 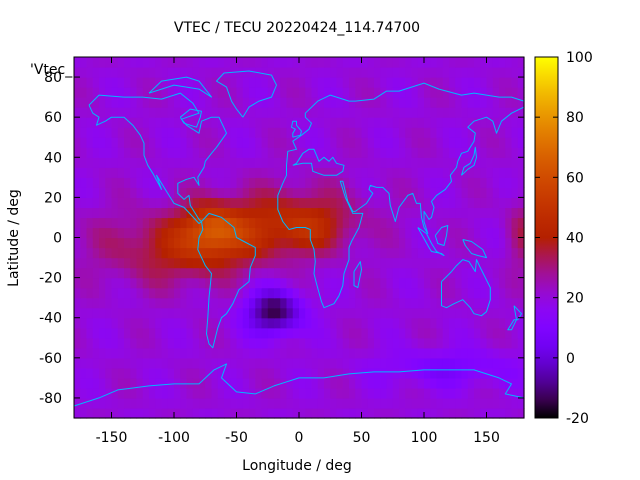 What do you see at coordinates (236, 438) in the screenshot?
I see `x-tick-label: -50` at bounding box center [236, 438].